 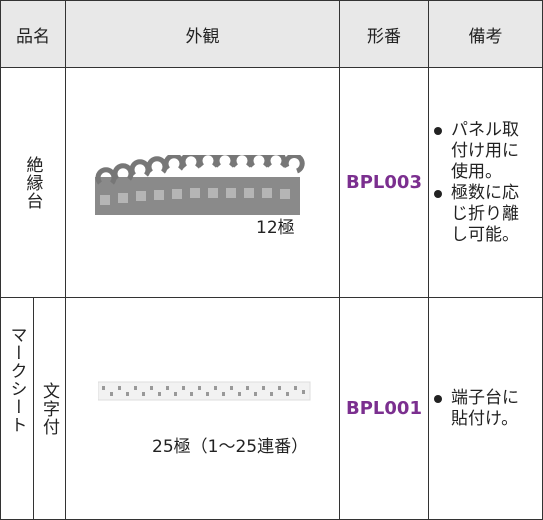 What do you see at coordinates (477, 151) in the screenshot?
I see `note: パネル取付け用に使用。` at bounding box center [477, 151].